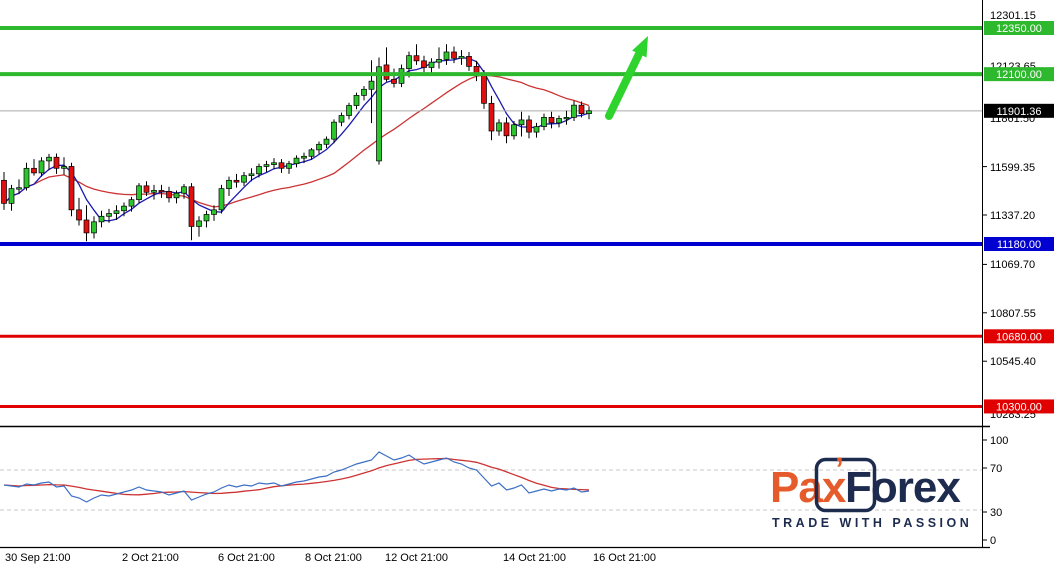  I want to click on up-arrow-shaft, so click(624, 85).